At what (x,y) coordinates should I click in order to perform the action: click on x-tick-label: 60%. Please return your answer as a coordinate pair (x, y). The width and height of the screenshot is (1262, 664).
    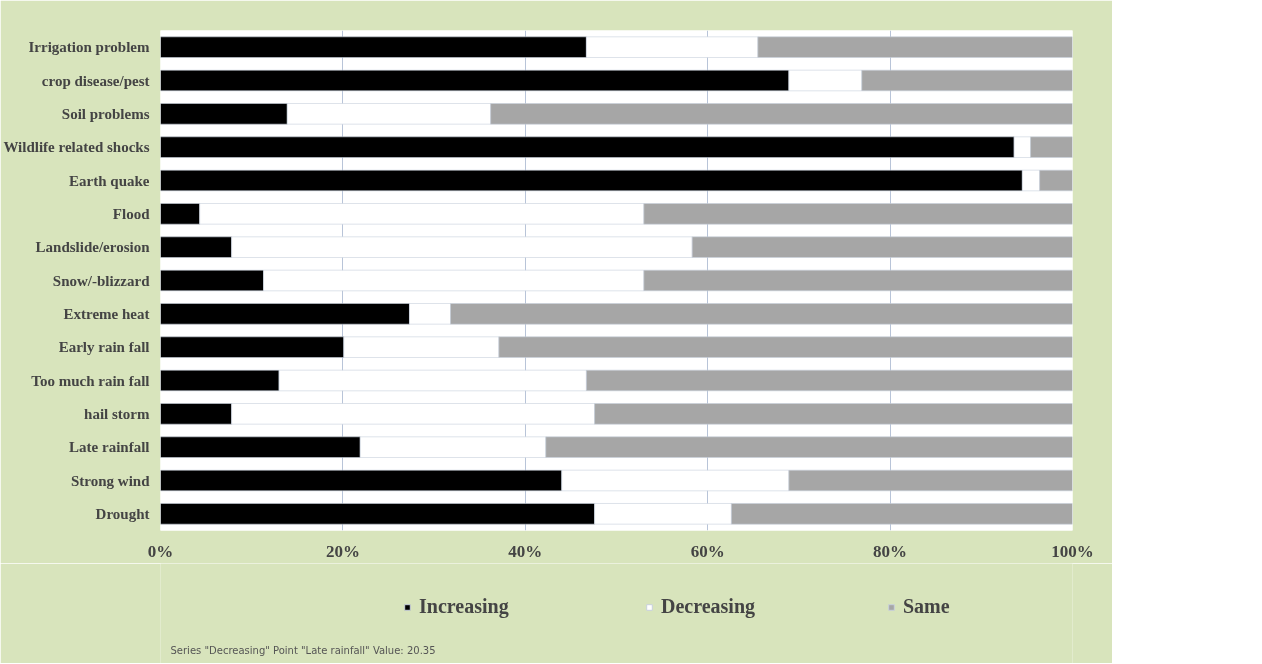
    Looking at the image, I should click on (707, 551).